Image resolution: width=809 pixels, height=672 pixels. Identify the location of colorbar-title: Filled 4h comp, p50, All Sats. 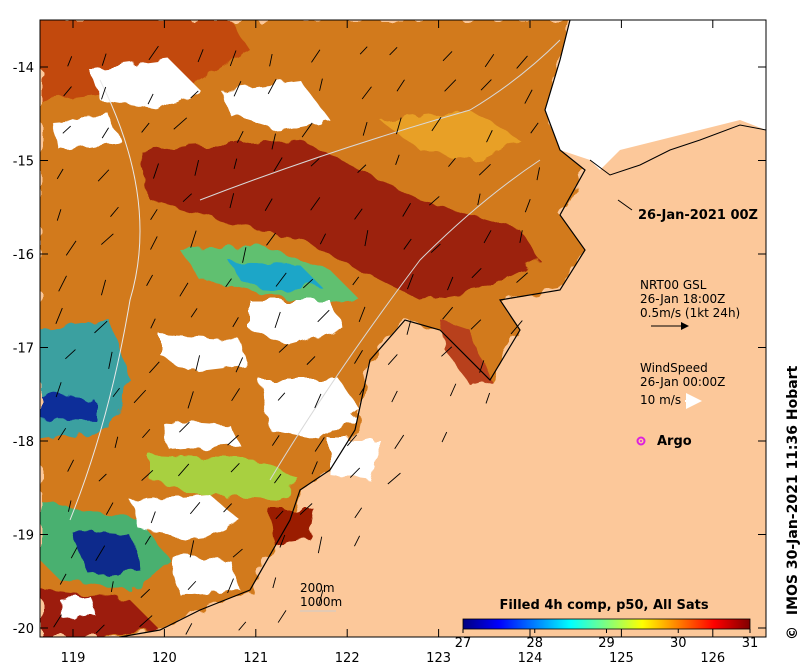
(603, 605).